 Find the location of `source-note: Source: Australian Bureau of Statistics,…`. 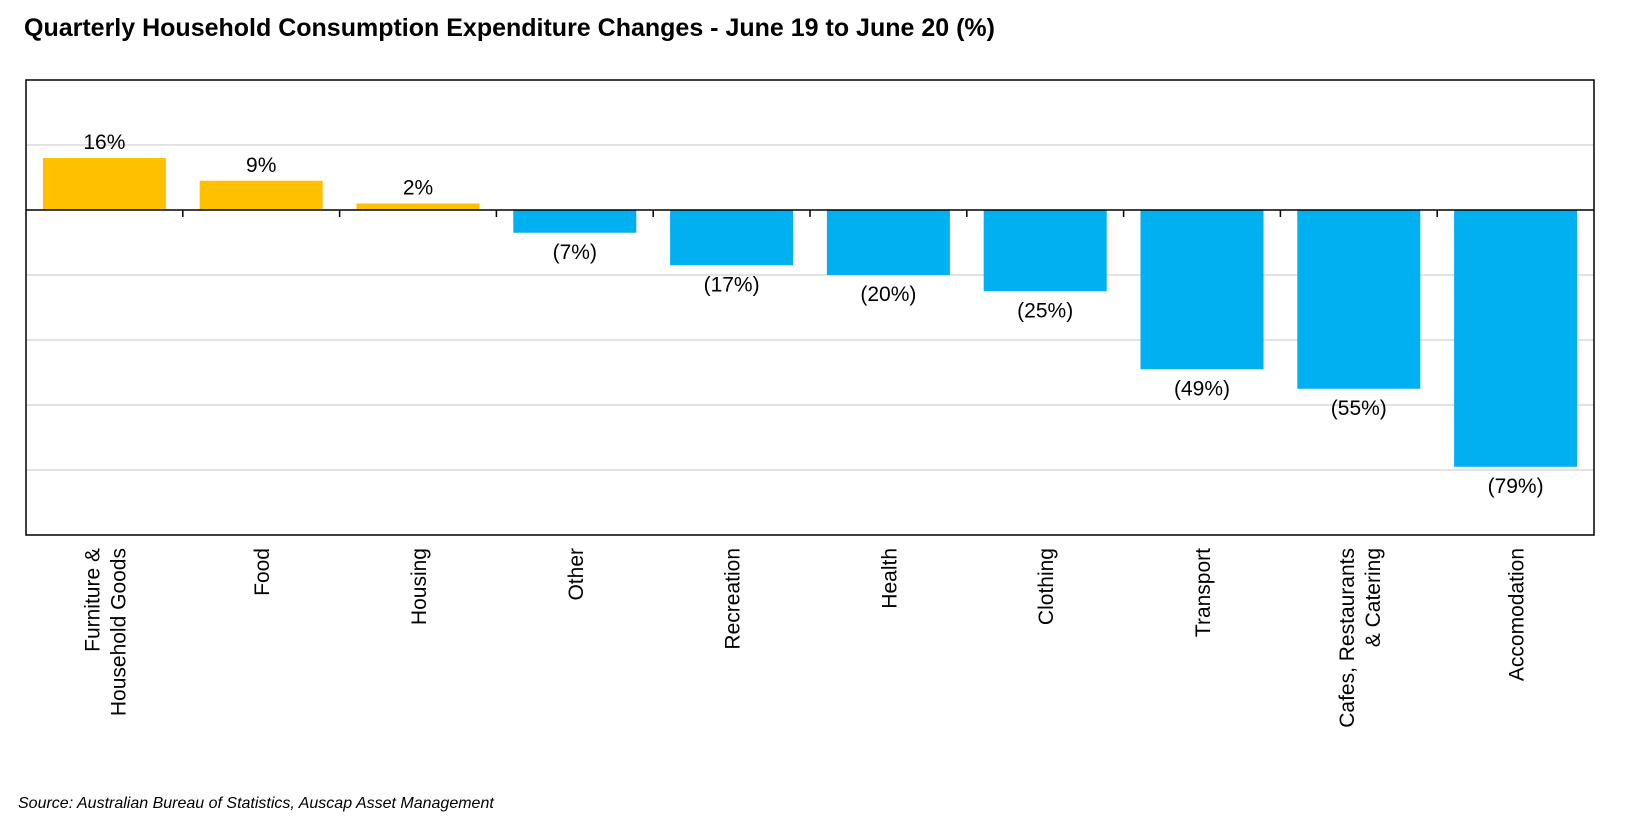

source-note: Source: Australian Bureau of Statistics,… is located at coordinates (256, 803).